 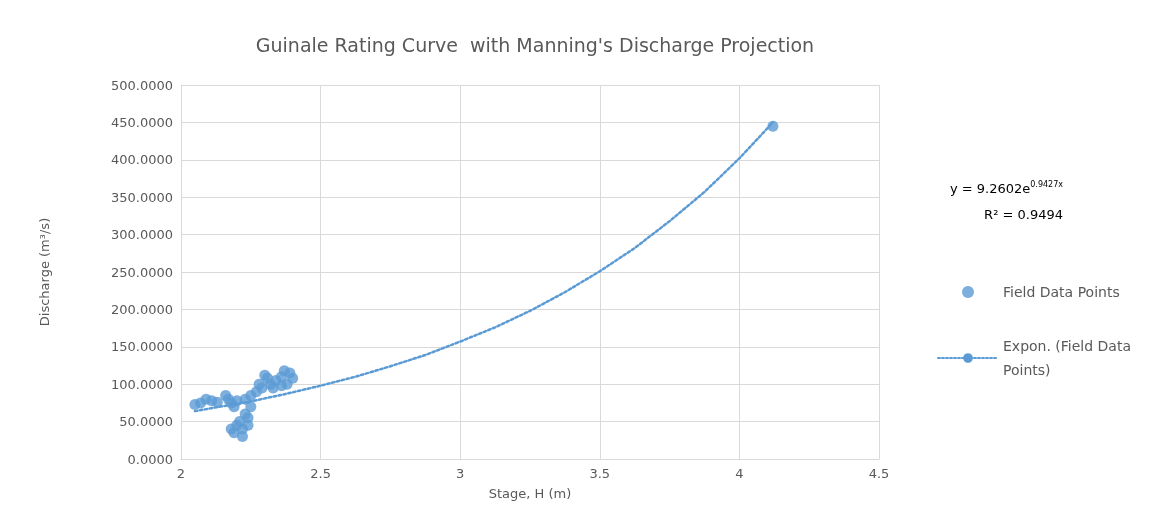 What do you see at coordinates (530, 493) in the screenshot?
I see `x-axis-title: Stage, H (m)` at bounding box center [530, 493].